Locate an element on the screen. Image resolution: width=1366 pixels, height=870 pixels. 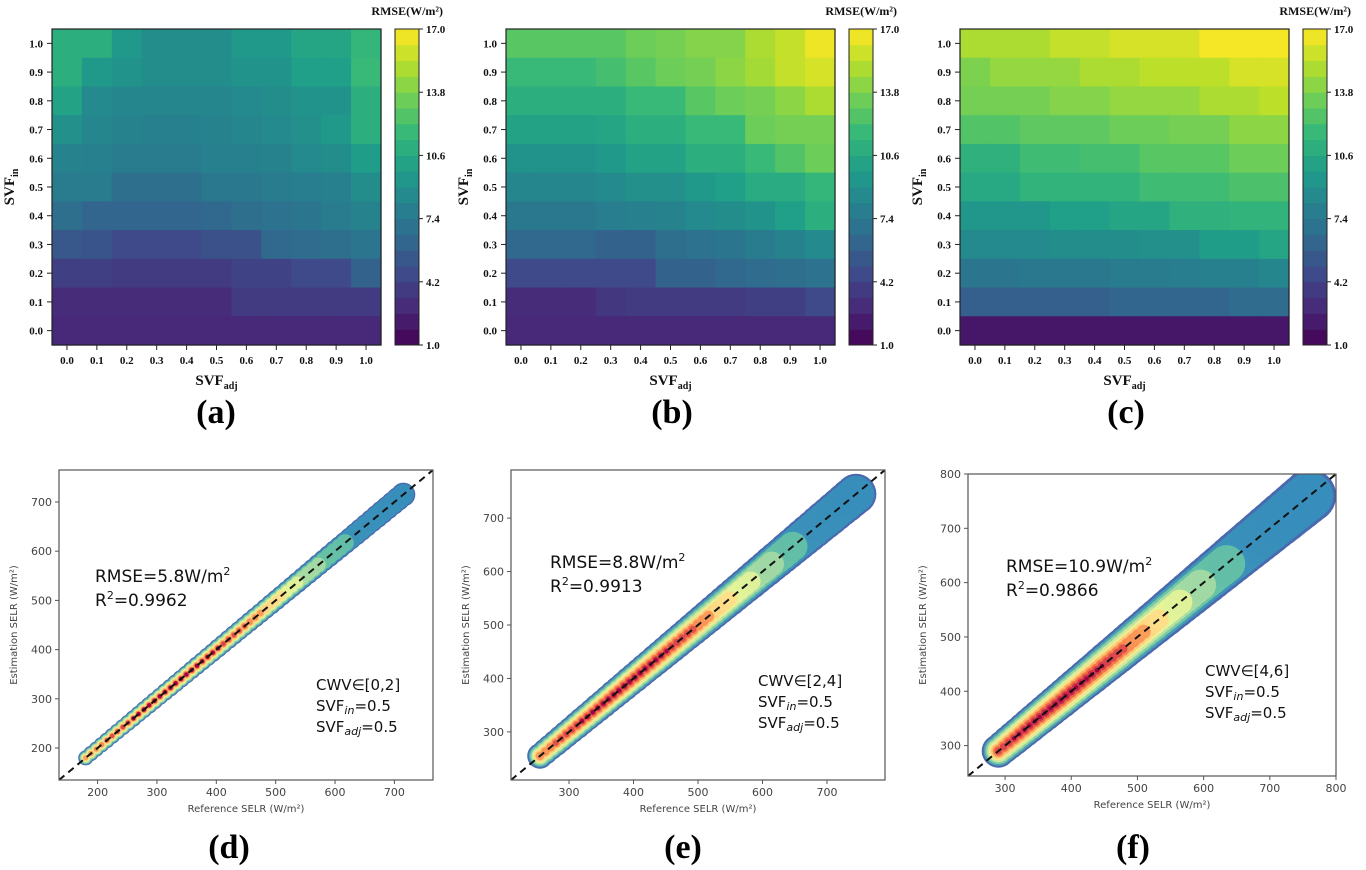
y-tick-label: 0.9 is located at coordinates (36, 73).